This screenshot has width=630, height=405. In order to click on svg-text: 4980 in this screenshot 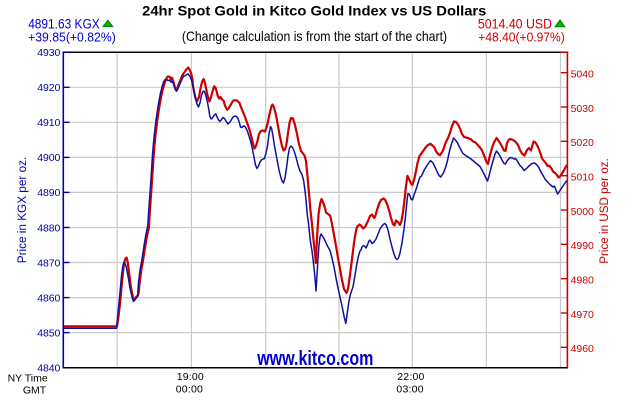, I will do `click(582, 281)`.